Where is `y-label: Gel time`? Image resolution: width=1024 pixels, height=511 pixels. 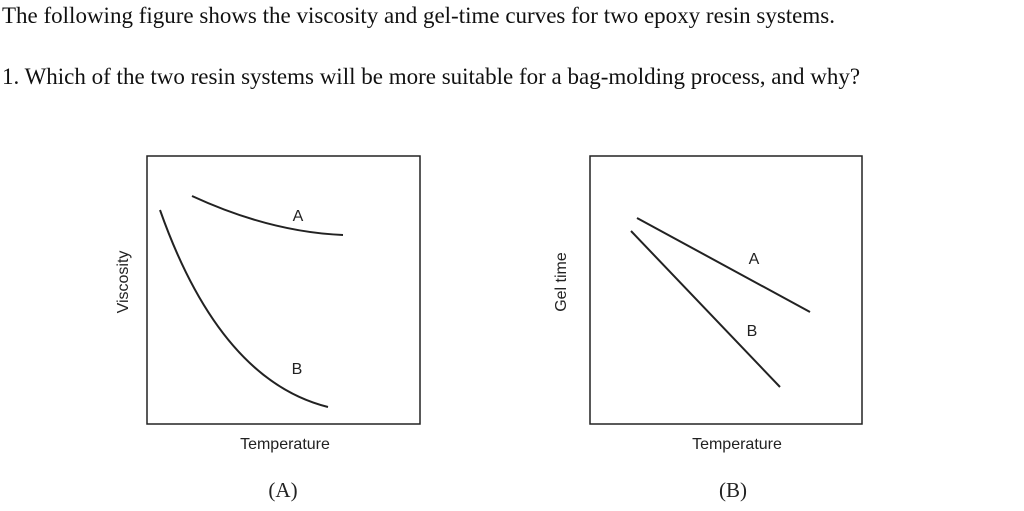
y-label: Gel time is located at coordinates (561, 282).